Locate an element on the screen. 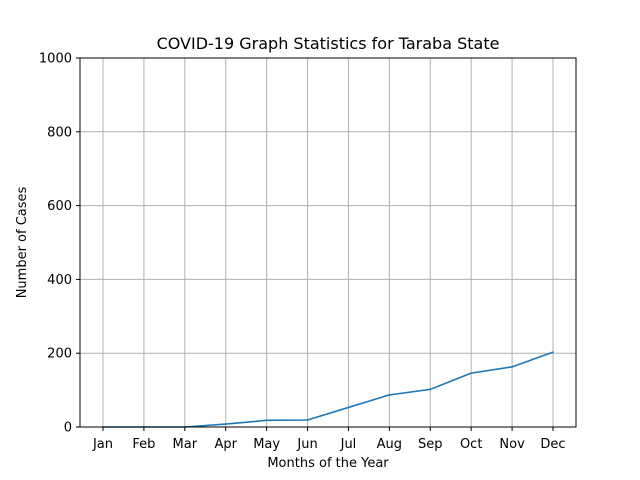 The image size is (640, 480). x-tick-label: Apr is located at coordinates (225, 444).